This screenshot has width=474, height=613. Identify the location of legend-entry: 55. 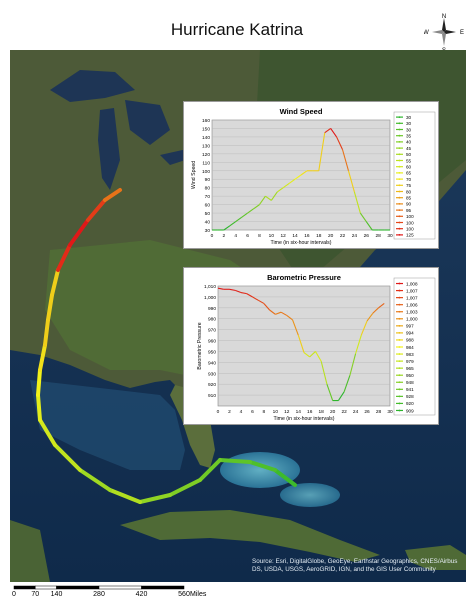
(409, 160).